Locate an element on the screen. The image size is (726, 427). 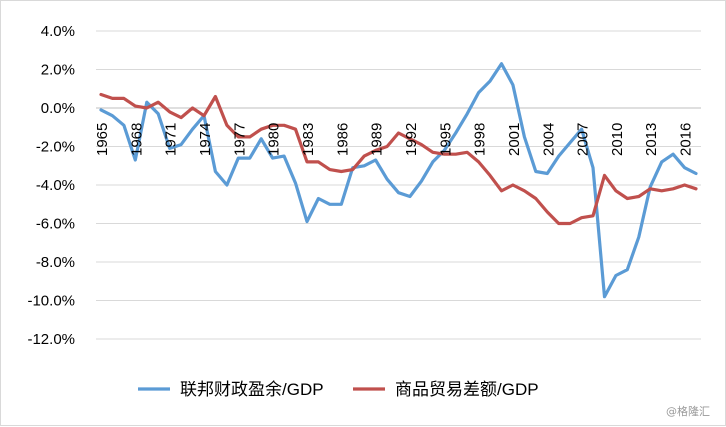
legend-label: 联邦财政盈余/GDP is located at coordinates (252, 389).